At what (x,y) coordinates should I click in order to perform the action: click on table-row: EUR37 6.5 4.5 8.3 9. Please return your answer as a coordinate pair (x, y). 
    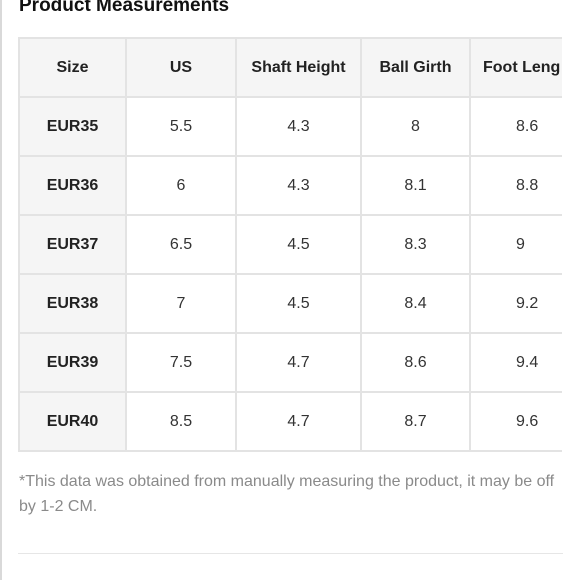
    Looking at the image, I should click on (290, 244).